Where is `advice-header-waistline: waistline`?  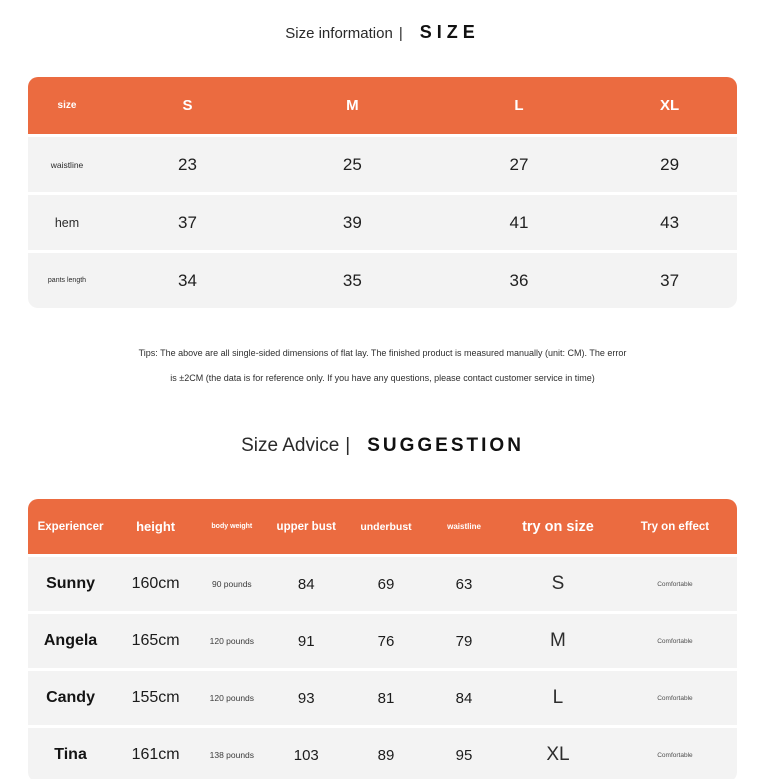
advice-header-waistline: waistline is located at coordinates (464, 526).